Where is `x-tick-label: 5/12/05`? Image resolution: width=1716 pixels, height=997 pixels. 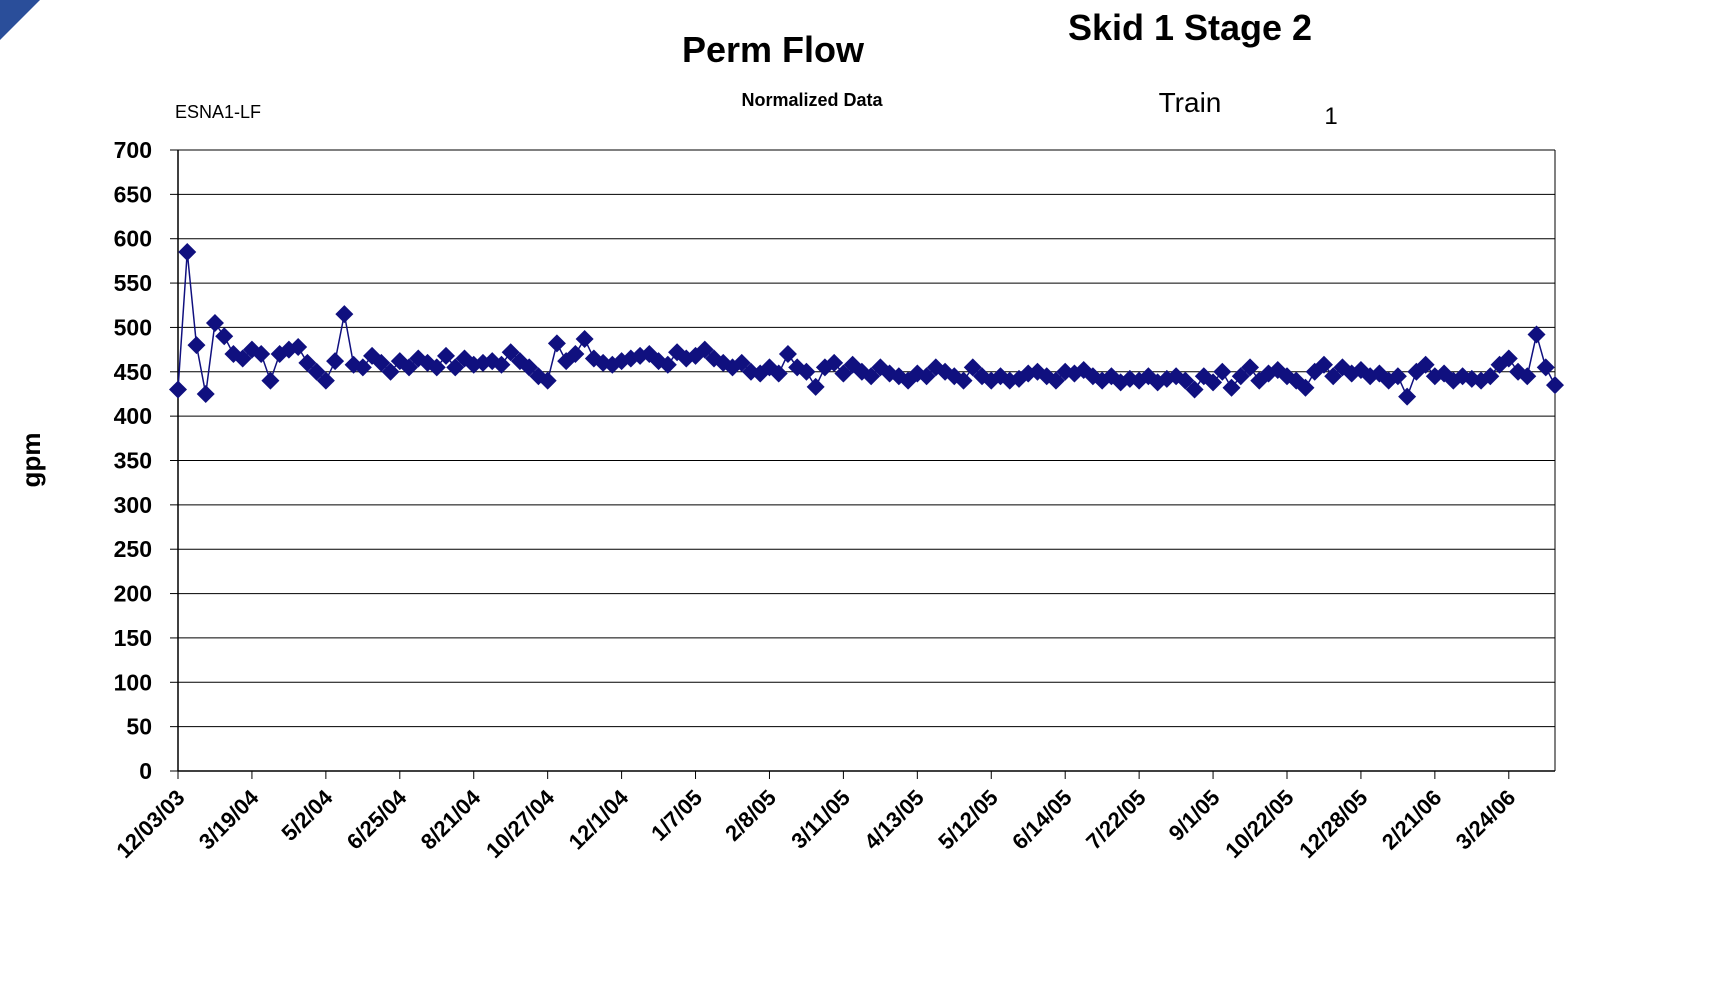 x-tick-label: 5/12/05 is located at coordinates (968, 820).